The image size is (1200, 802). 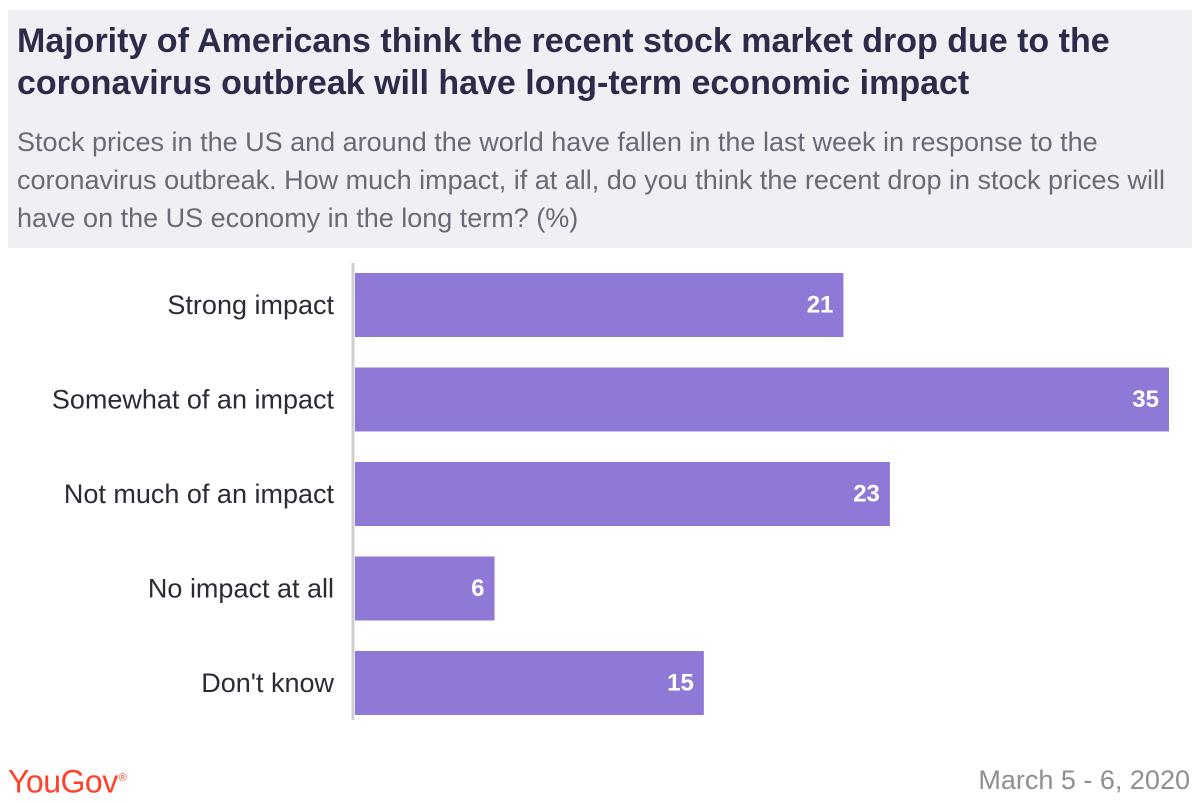 What do you see at coordinates (1084, 780) in the screenshot?
I see `survey-date: March 5 - 6, 2020` at bounding box center [1084, 780].